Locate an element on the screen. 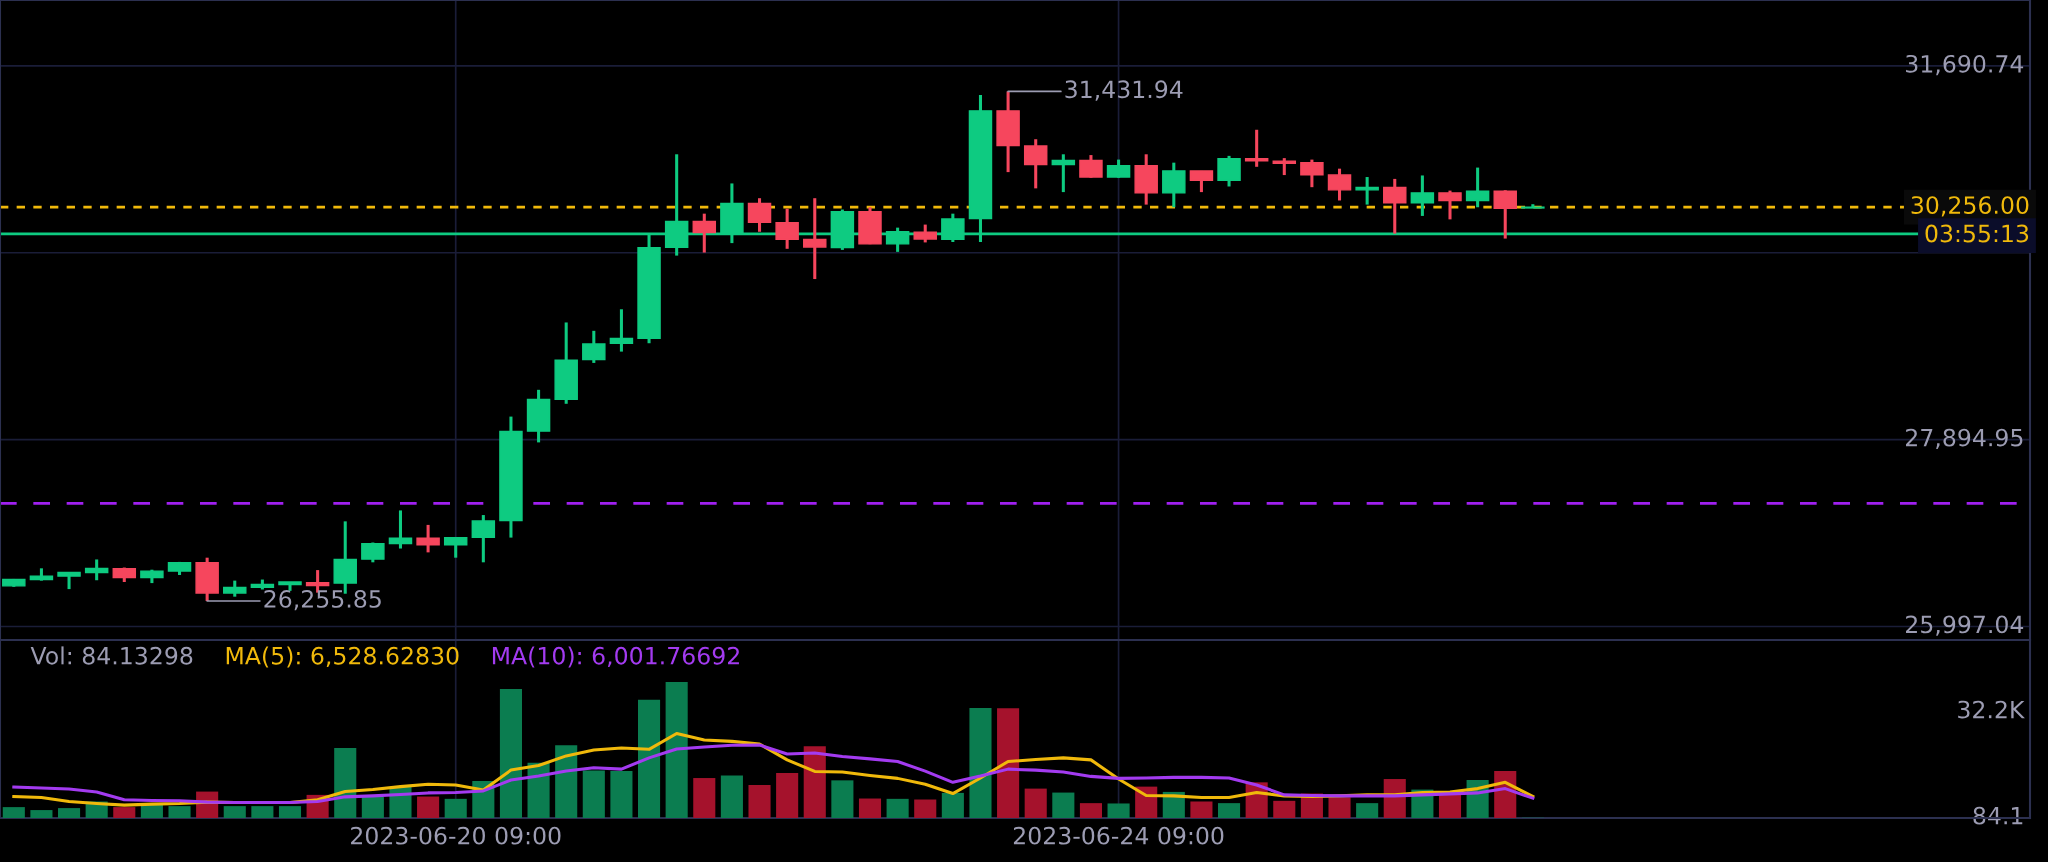 The image size is (2048, 862). line-series is located at coordinates (773, 774).